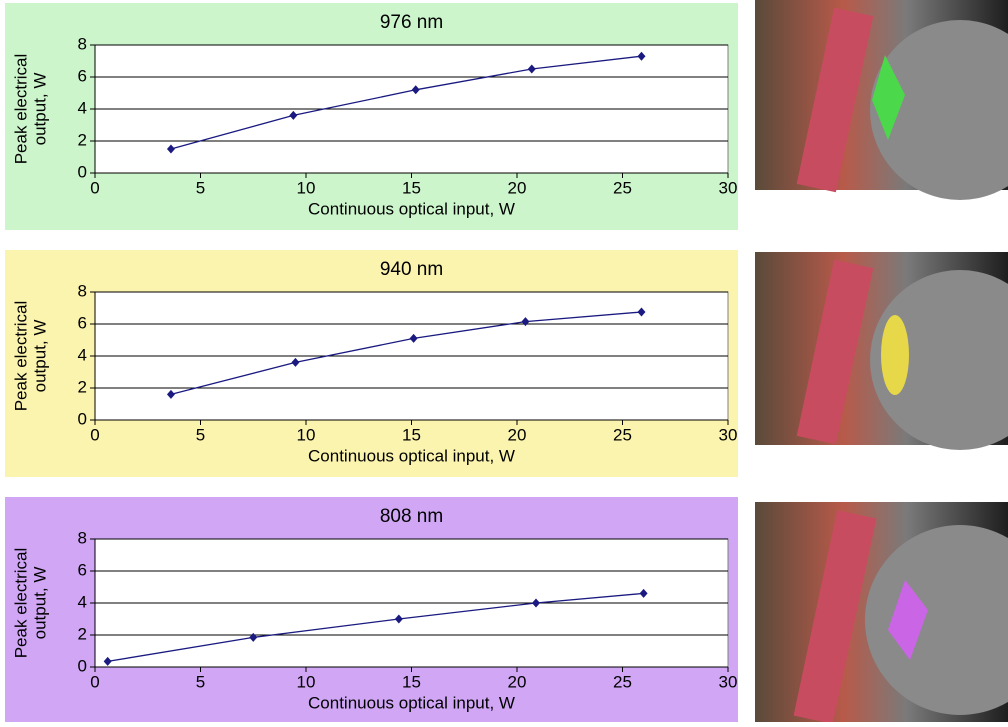  I want to click on chart-title: 940 nm, so click(411, 269).